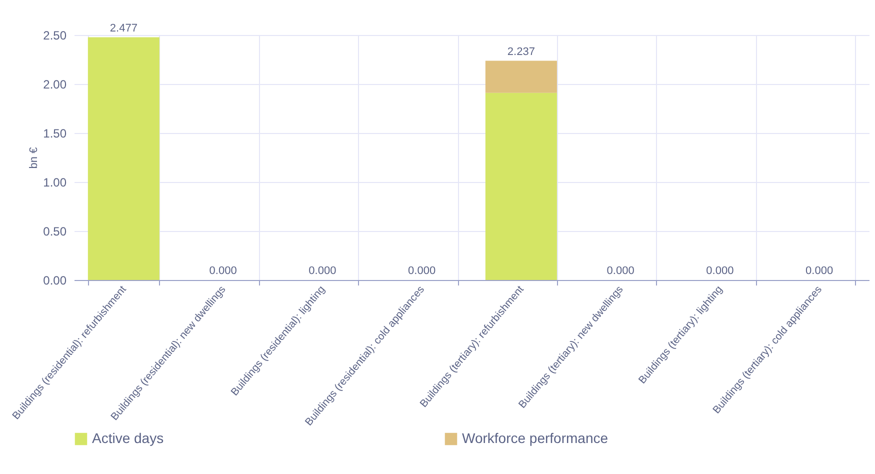 The image size is (875, 474). What do you see at coordinates (55, 281) in the screenshot?
I see `y-tick-label: 0.00` at bounding box center [55, 281].